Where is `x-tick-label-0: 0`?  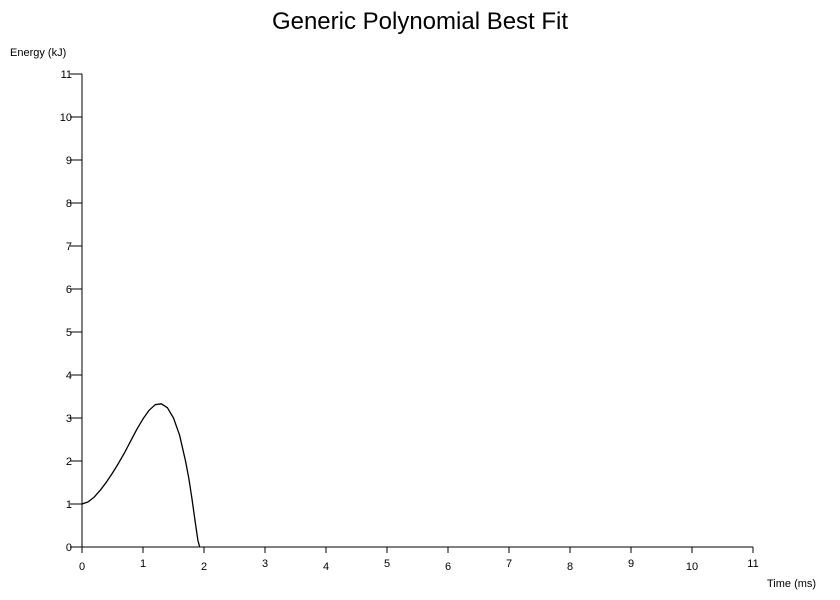 x-tick-label-0: 0 is located at coordinates (82, 567).